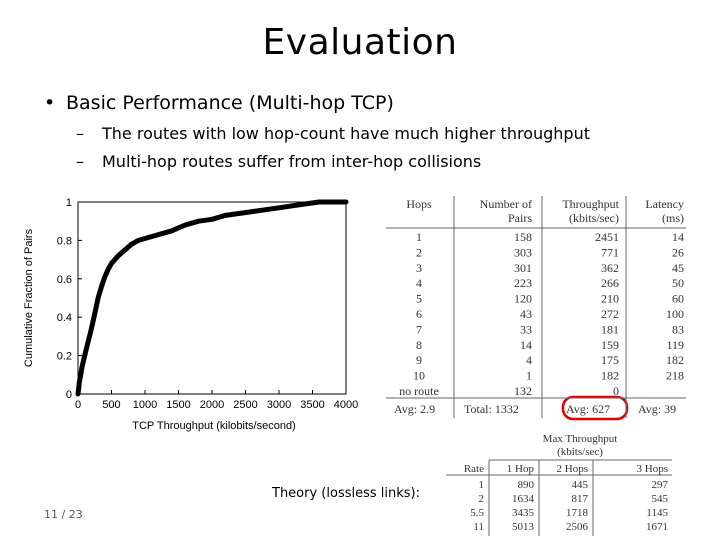  I want to click on hop-table-header: (ms), so click(673, 218).